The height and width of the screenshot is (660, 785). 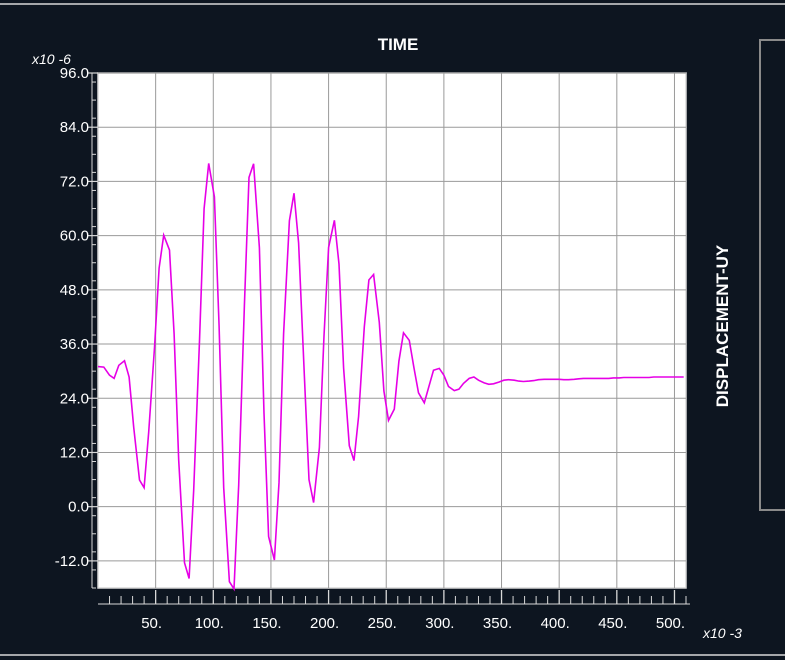 I want to click on y-tick-label: 84.0, so click(x=74, y=127).